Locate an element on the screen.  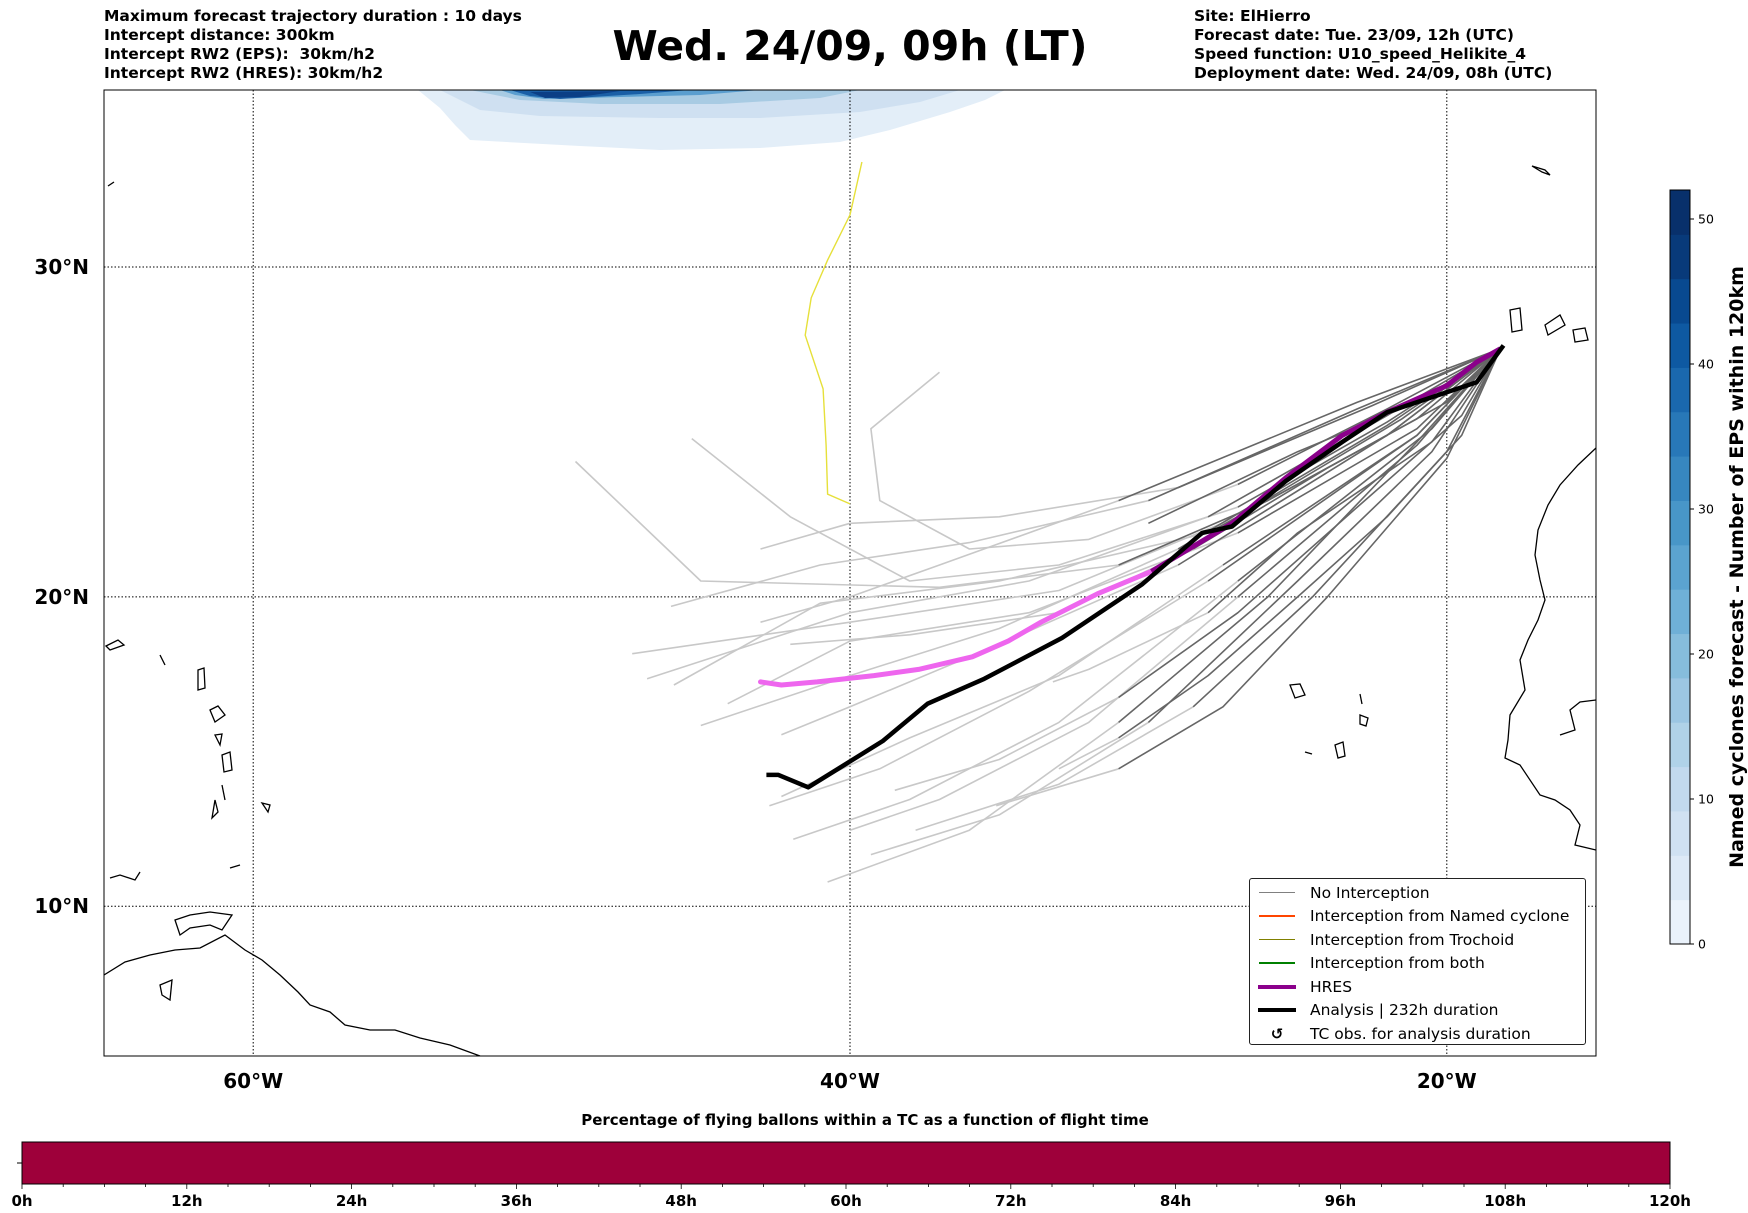
legend-item-tc-obs: ↺ TC obs. for analysis duration is located at coordinates (1394, 1033).